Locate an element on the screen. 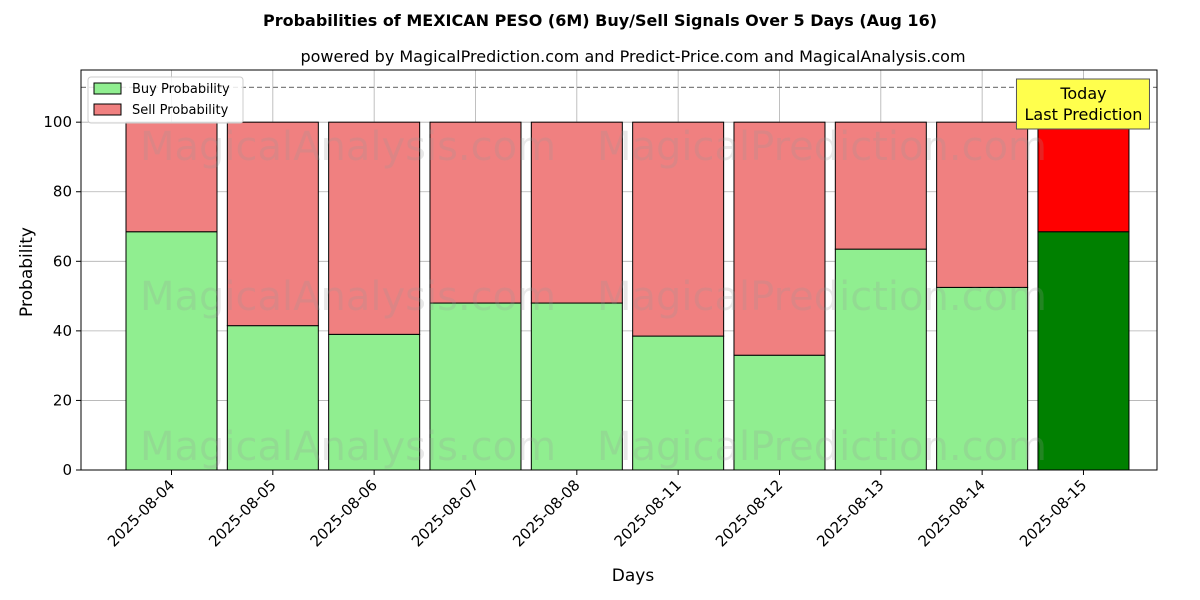  x-tick-label: 2025-08-07 is located at coordinates (445, 513).